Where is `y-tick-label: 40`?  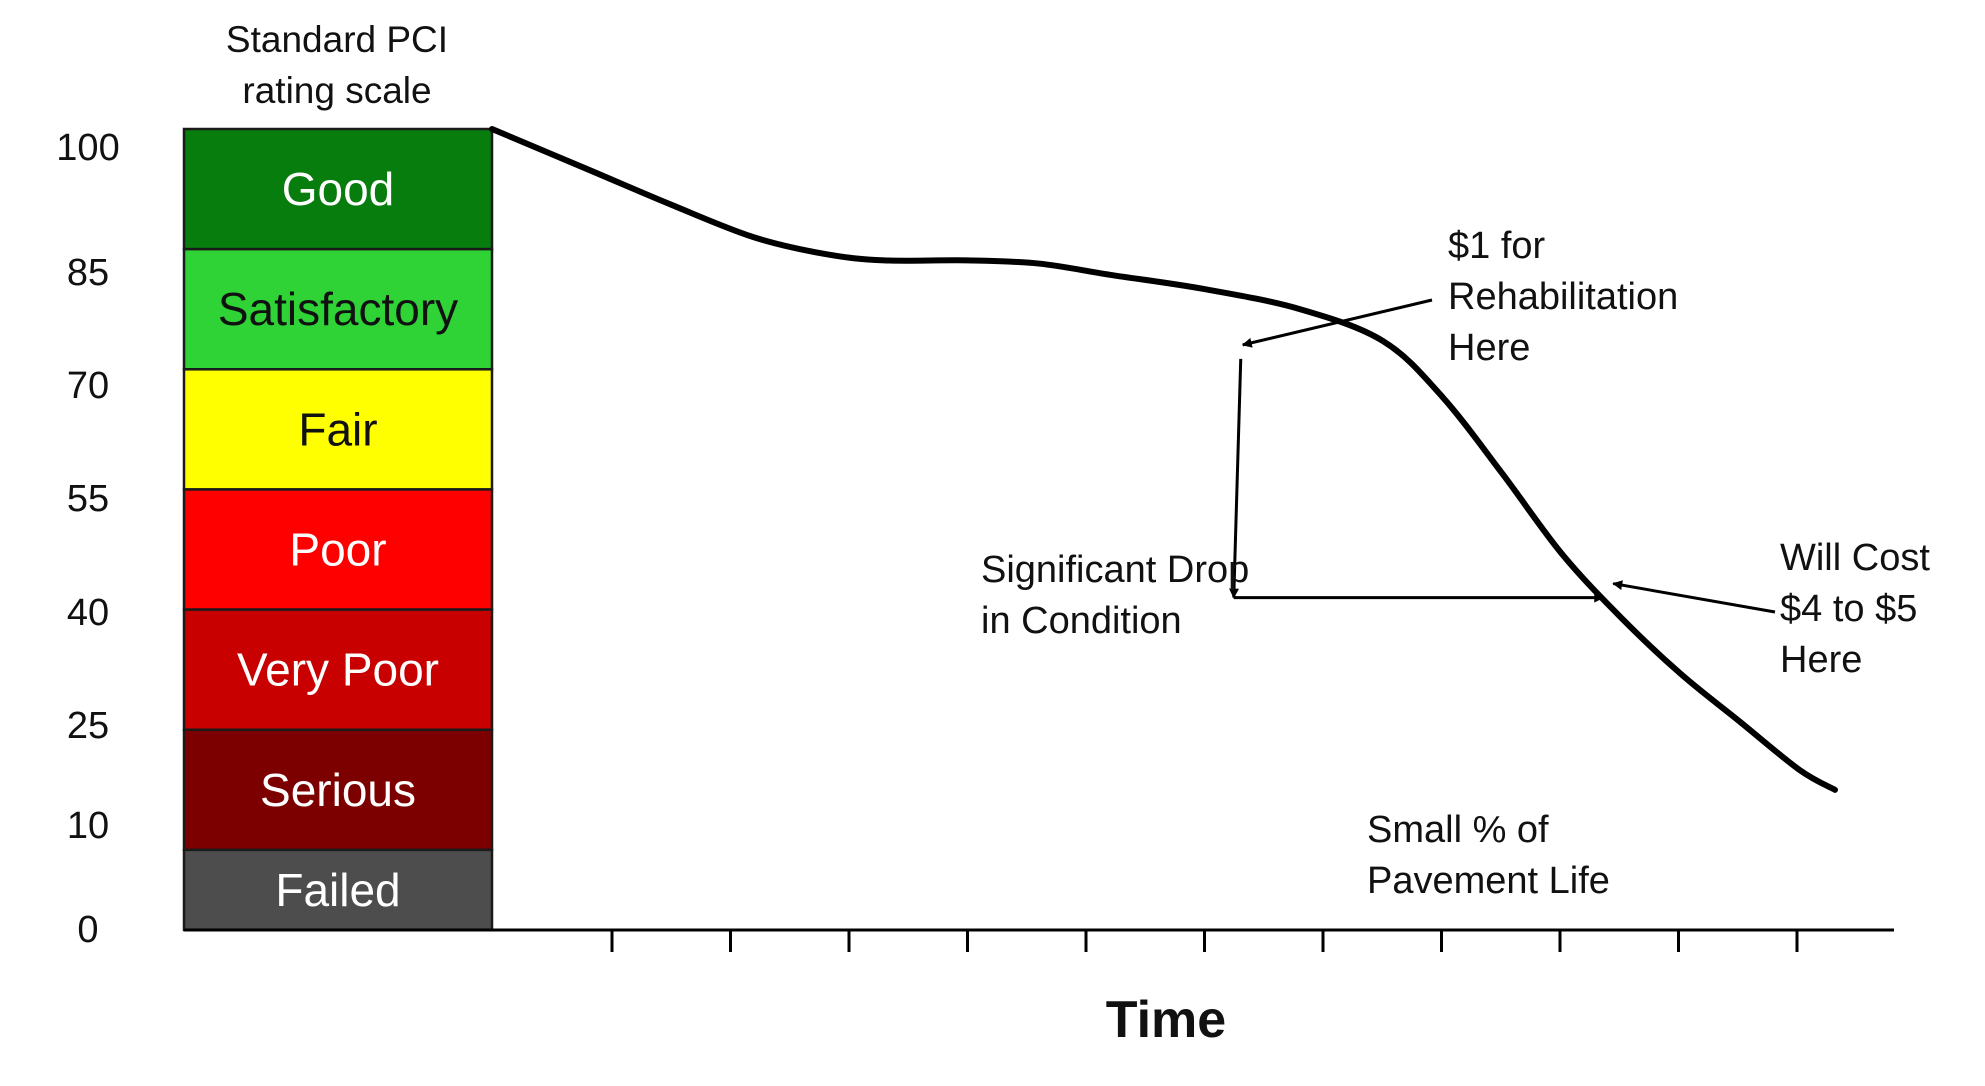
y-tick-label: 40 is located at coordinates (88, 613).